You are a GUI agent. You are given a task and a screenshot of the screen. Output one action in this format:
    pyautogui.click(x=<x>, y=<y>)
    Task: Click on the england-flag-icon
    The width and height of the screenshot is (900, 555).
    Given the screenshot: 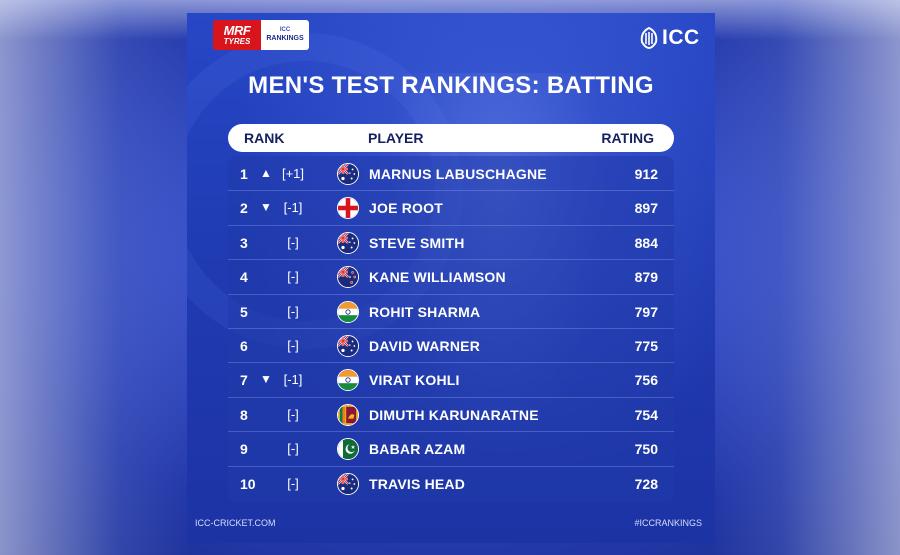 What is the action you would take?
    pyautogui.click(x=348, y=208)
    